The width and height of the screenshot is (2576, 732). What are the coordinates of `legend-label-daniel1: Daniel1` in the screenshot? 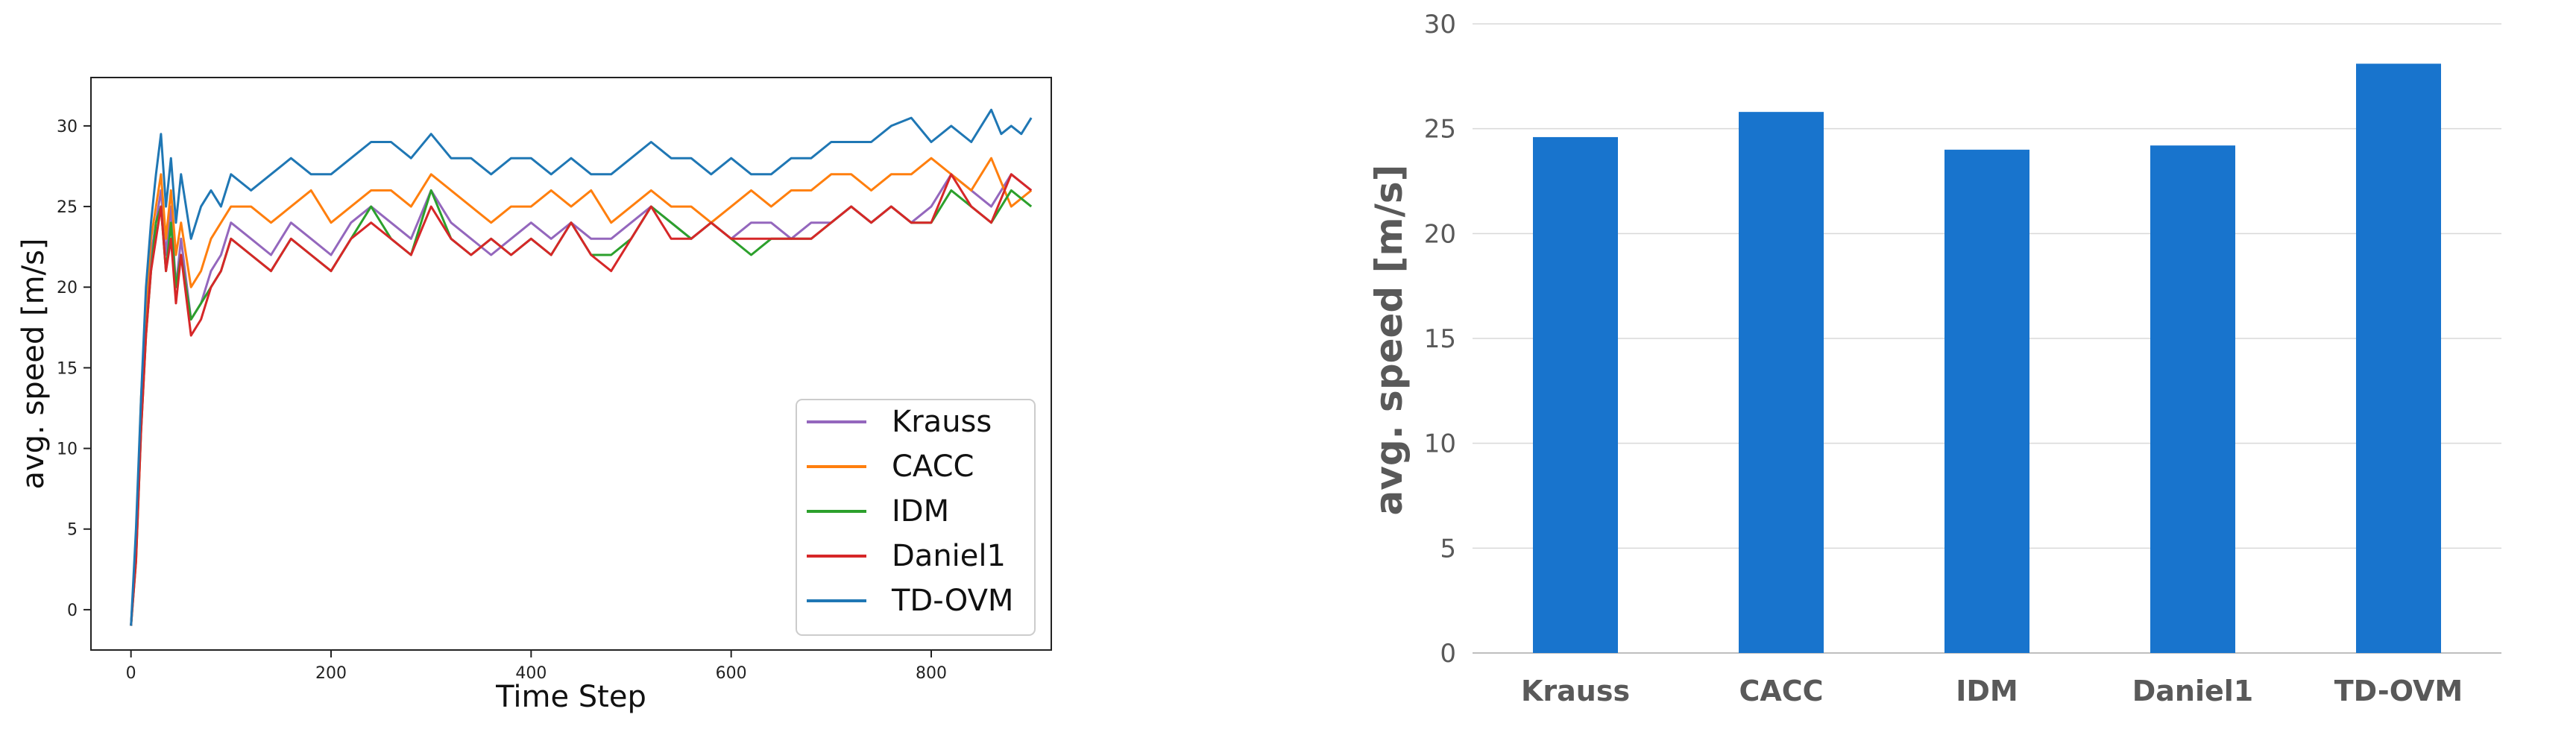 It's located at (949, 556).